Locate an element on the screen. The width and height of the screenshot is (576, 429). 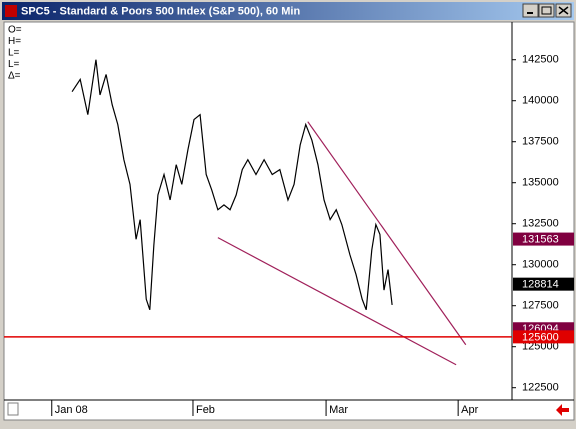
scroll-box is located at coordinates (13, 409).